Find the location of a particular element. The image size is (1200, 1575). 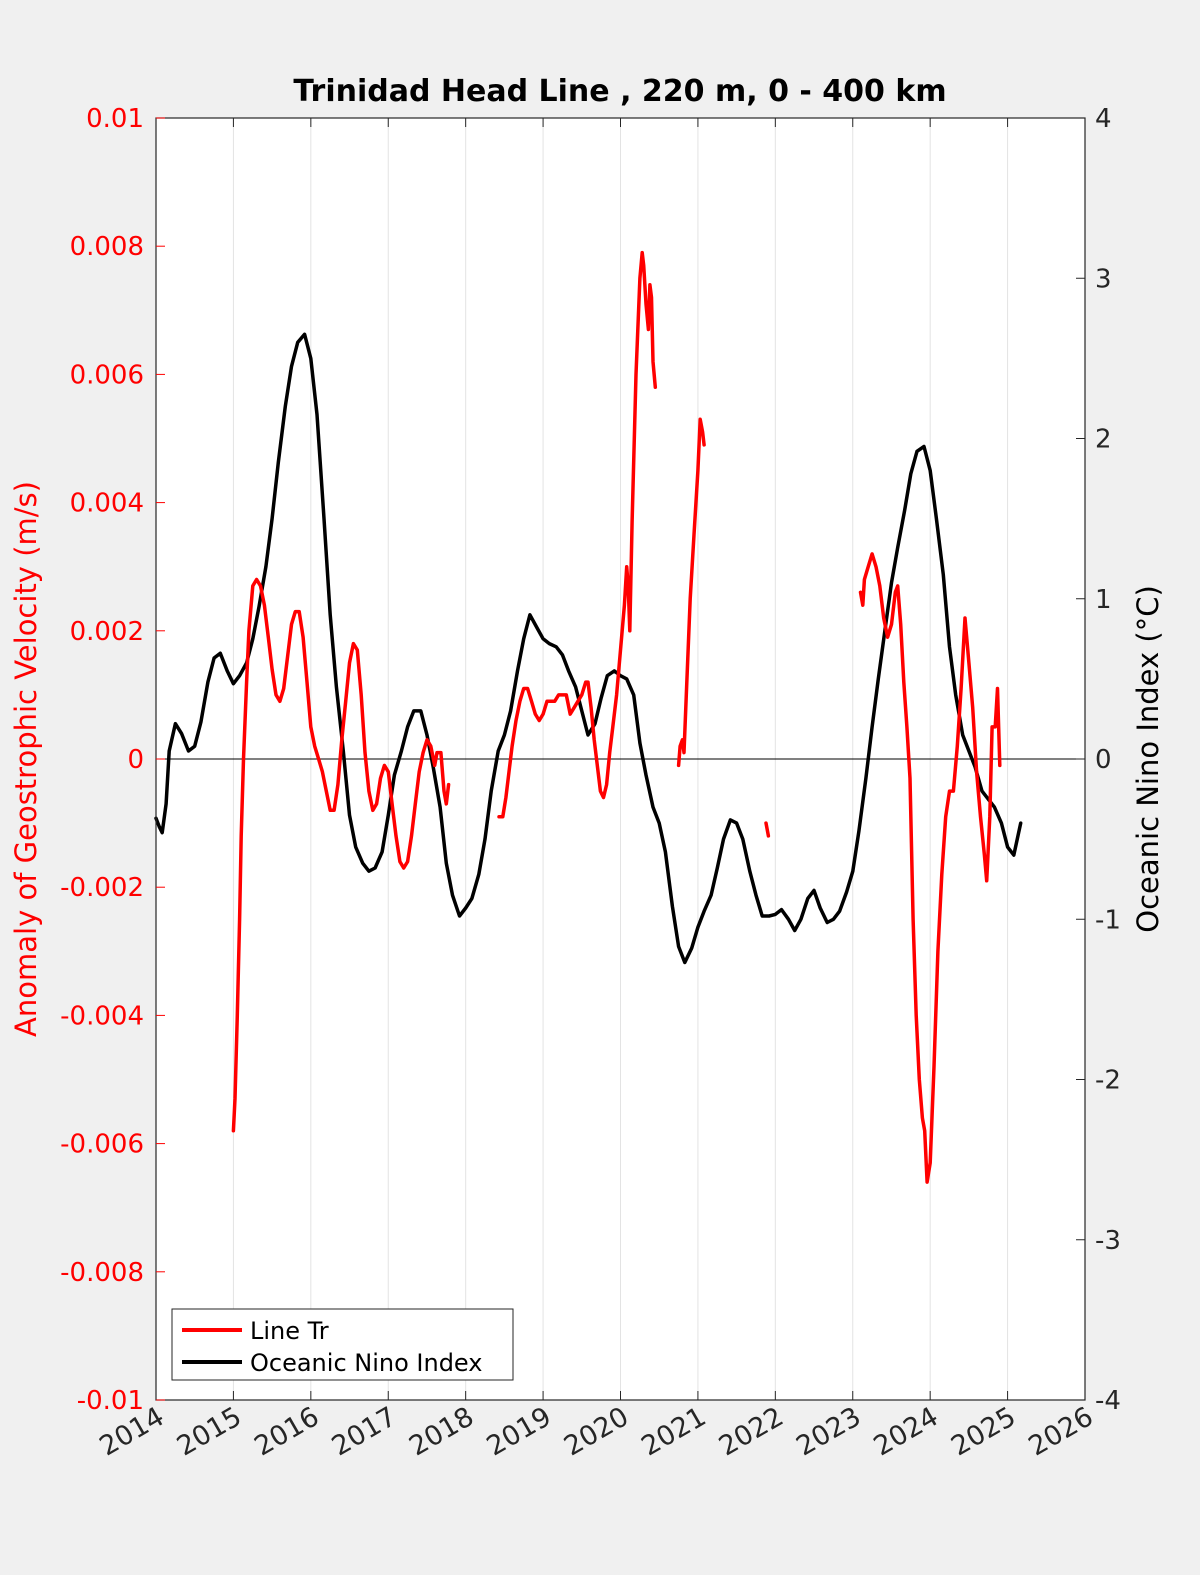

y-left-tick-label: 0.006 is located at coordinates (107, 375).